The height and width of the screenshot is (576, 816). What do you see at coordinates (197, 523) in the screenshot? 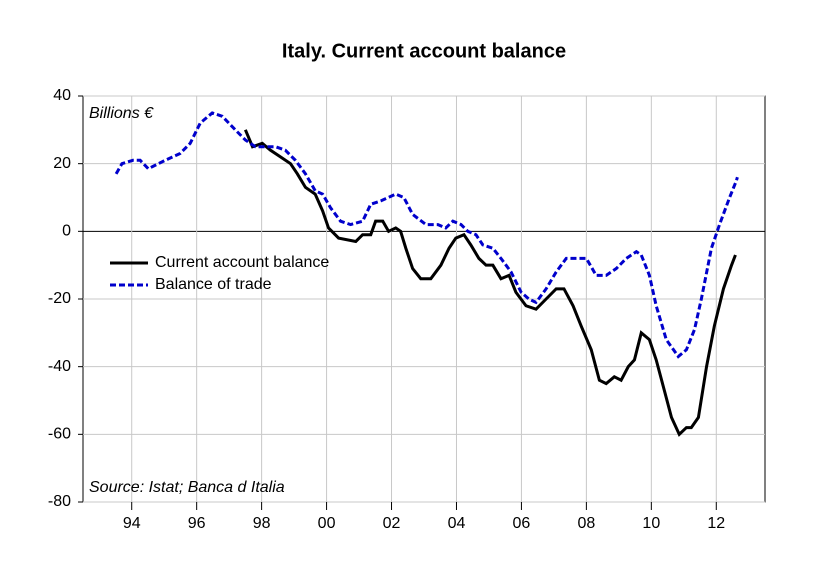
I see `x-tick-label: 96` at bounding box center [197, 523].